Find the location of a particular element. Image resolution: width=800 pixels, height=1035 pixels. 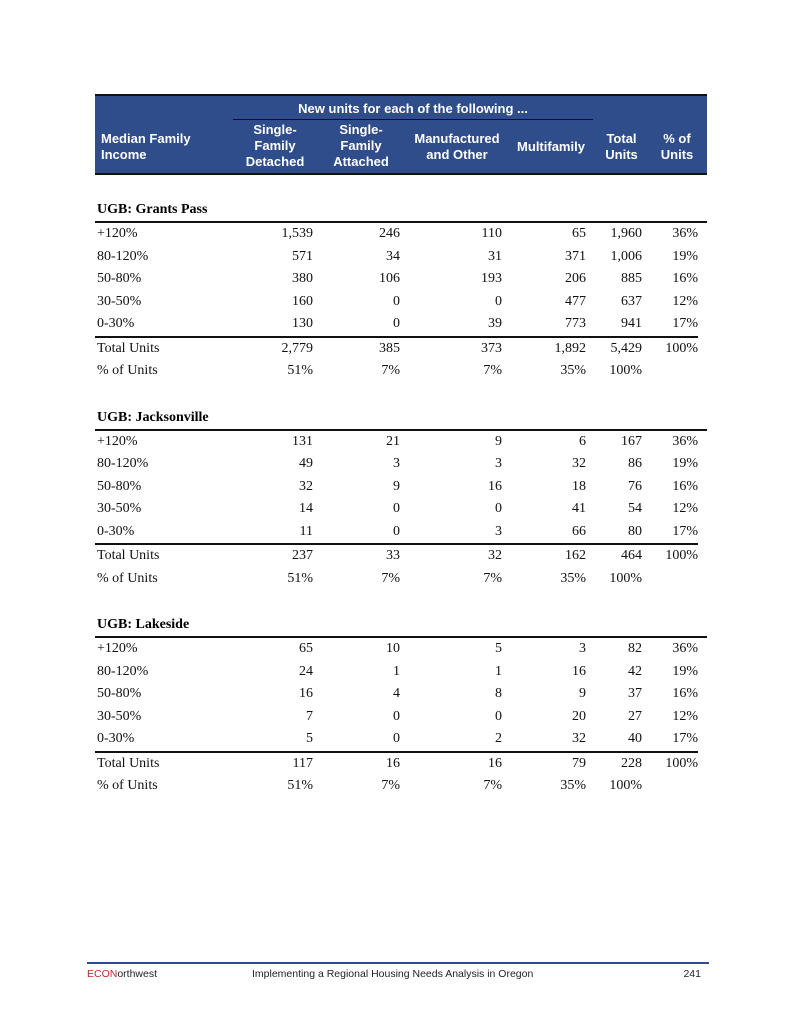

table-row-cell: 49 is located at coordinates (306, 463).